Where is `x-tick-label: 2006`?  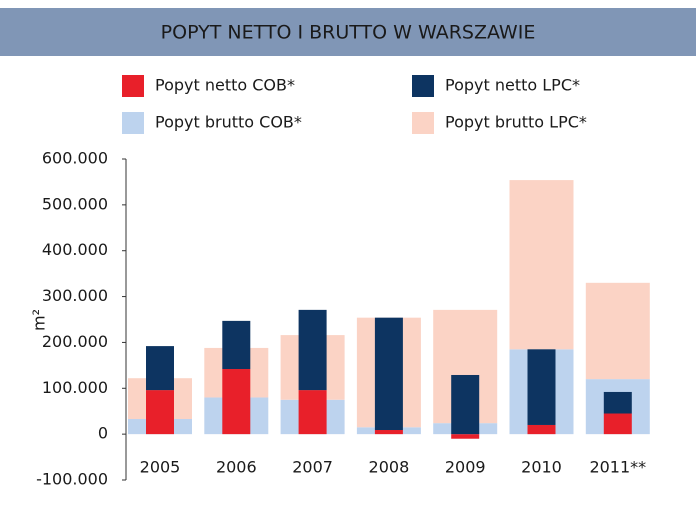
x-tick-label: 2006 is located at coordinates (236, 467).